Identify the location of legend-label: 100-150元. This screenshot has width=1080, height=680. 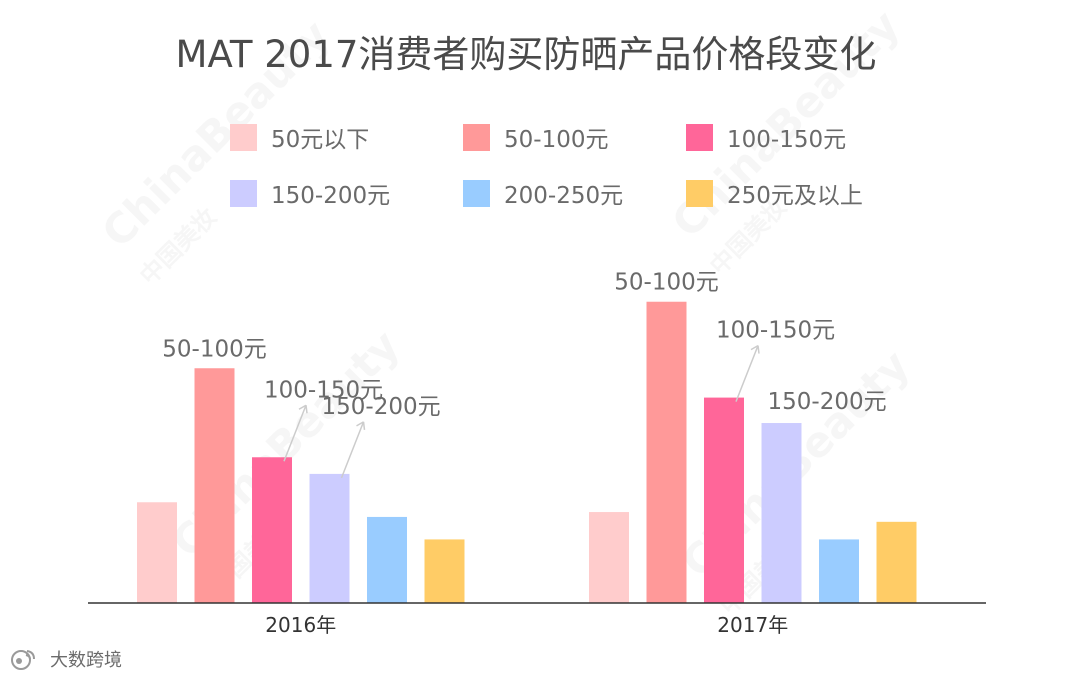
(786, 140).